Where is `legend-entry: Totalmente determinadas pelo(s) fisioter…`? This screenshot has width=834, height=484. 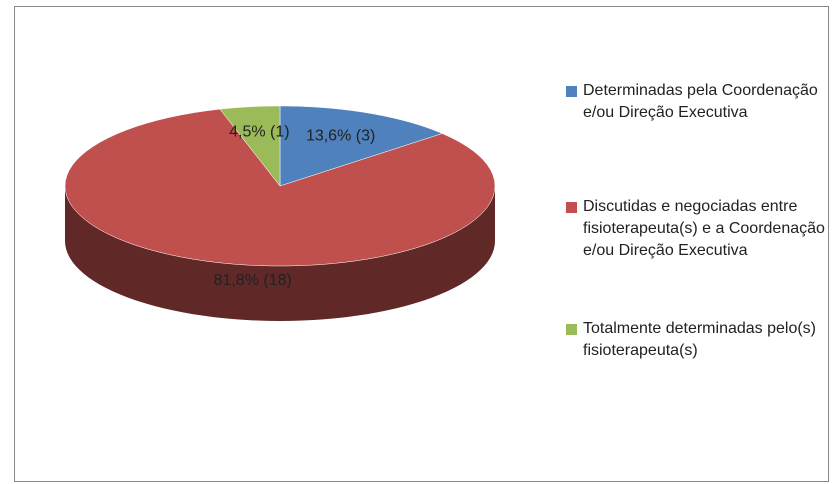 legend-entry: Totalmente determinadas pelo(s) fisioter… is located at coordinates (697, 340).